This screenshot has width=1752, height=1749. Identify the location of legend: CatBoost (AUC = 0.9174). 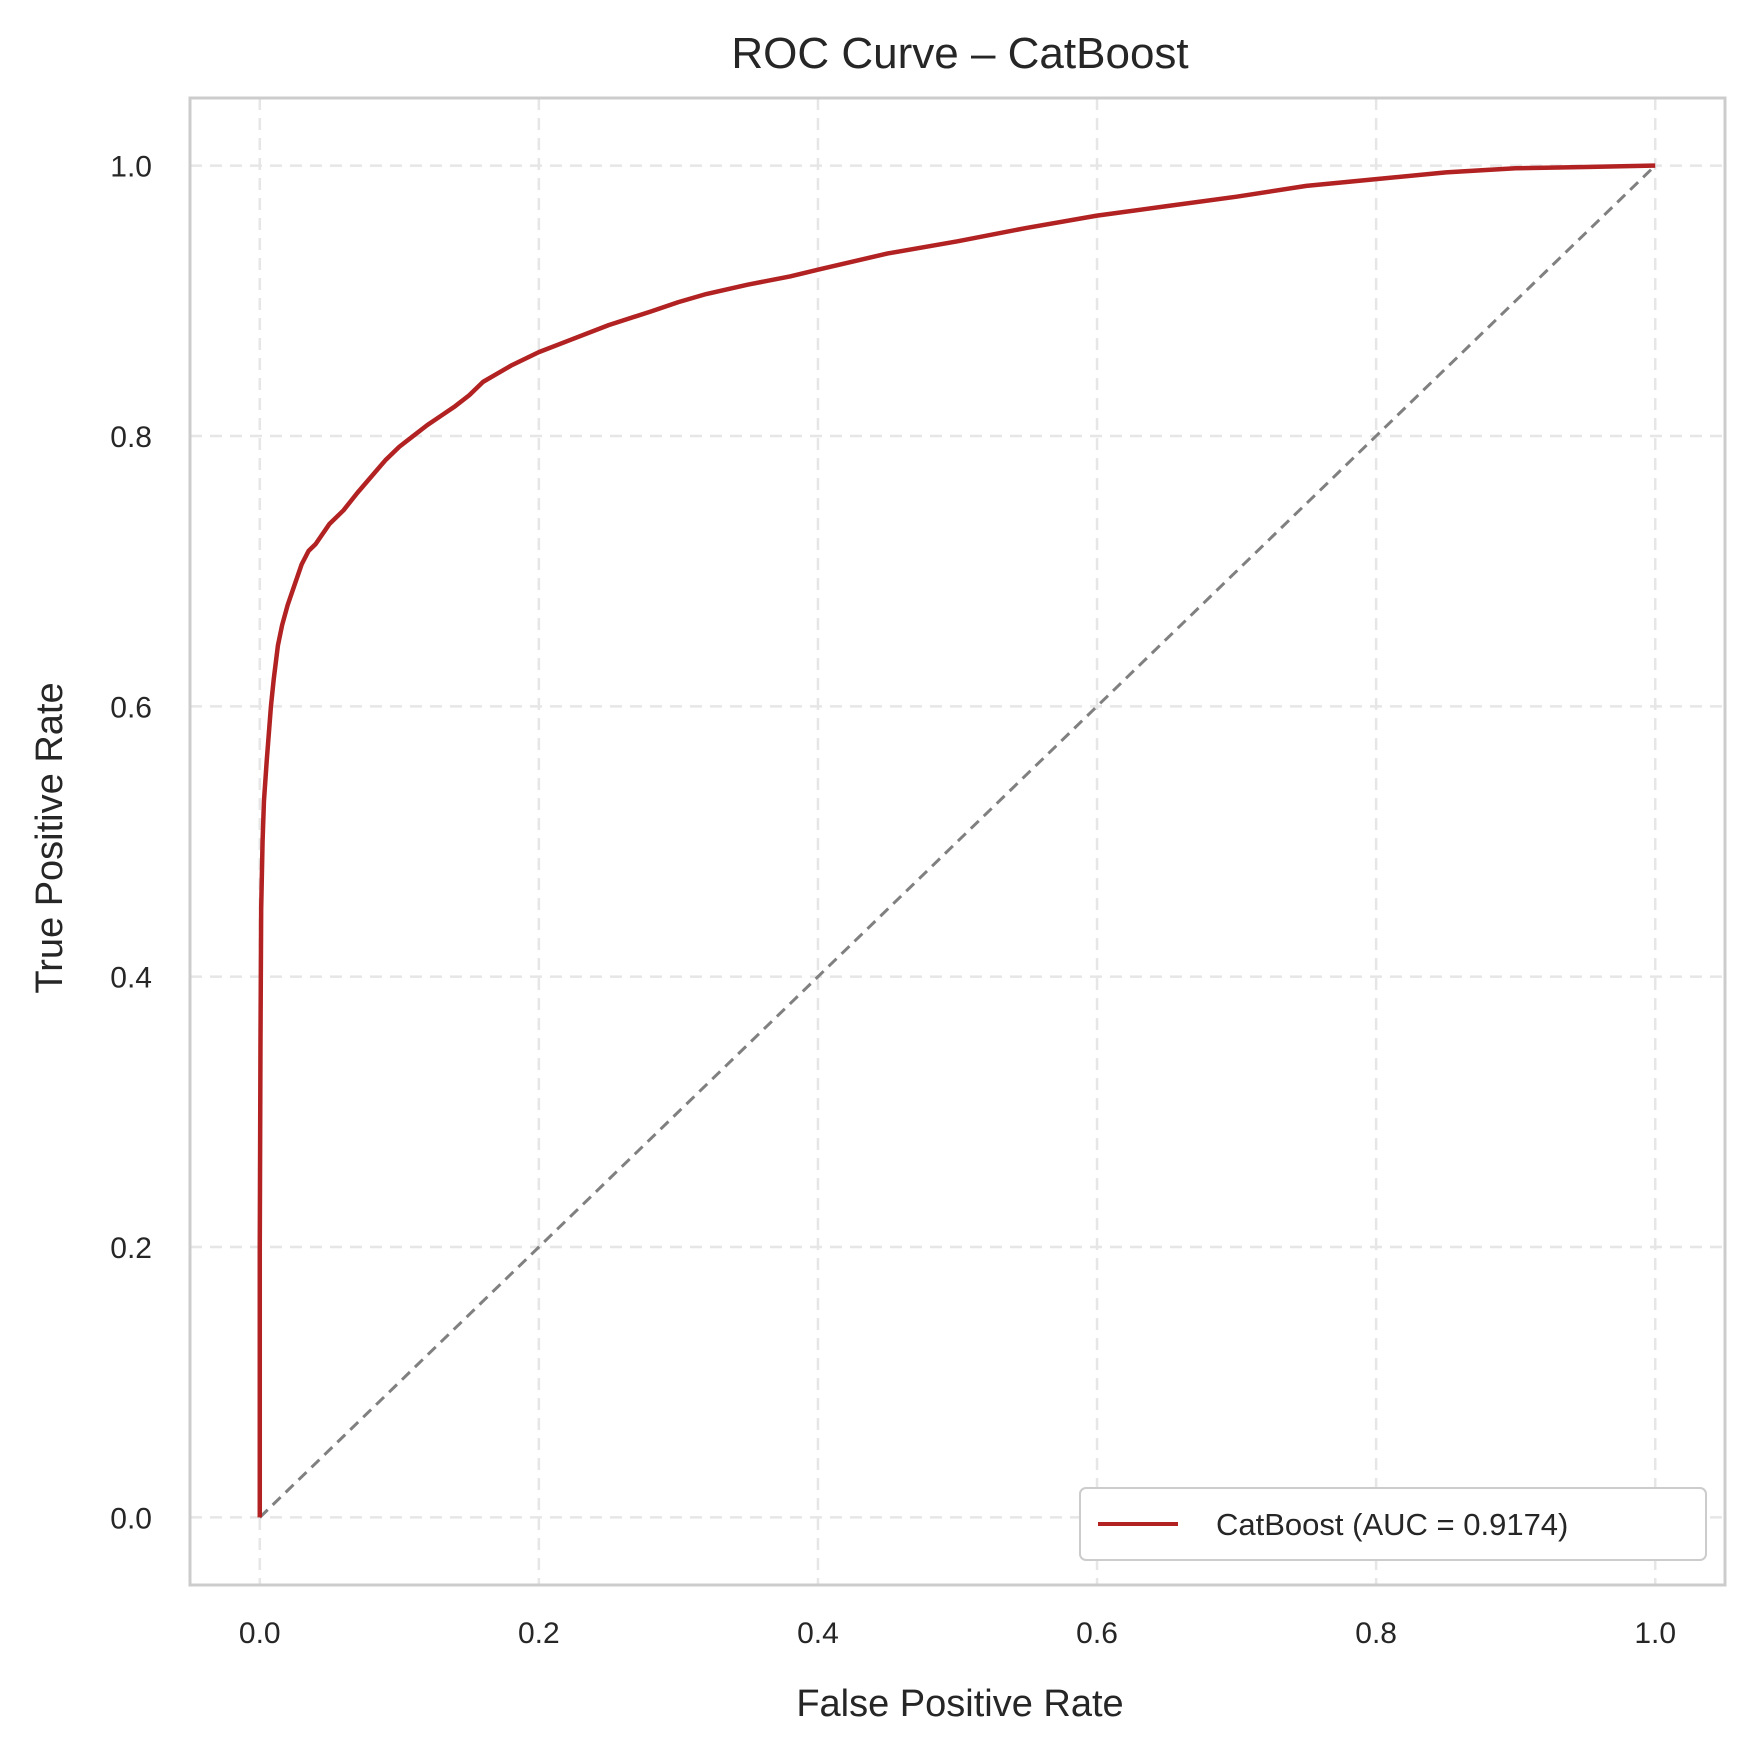
(1393, 1524).